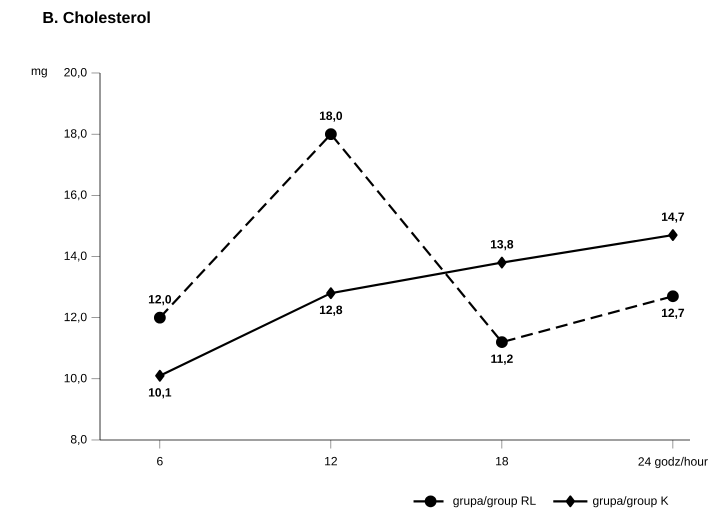  What do you see at coordinates (160, 461) in the screenshot?
I see `x-tick-label: 6` at bounding box center [160, 461].